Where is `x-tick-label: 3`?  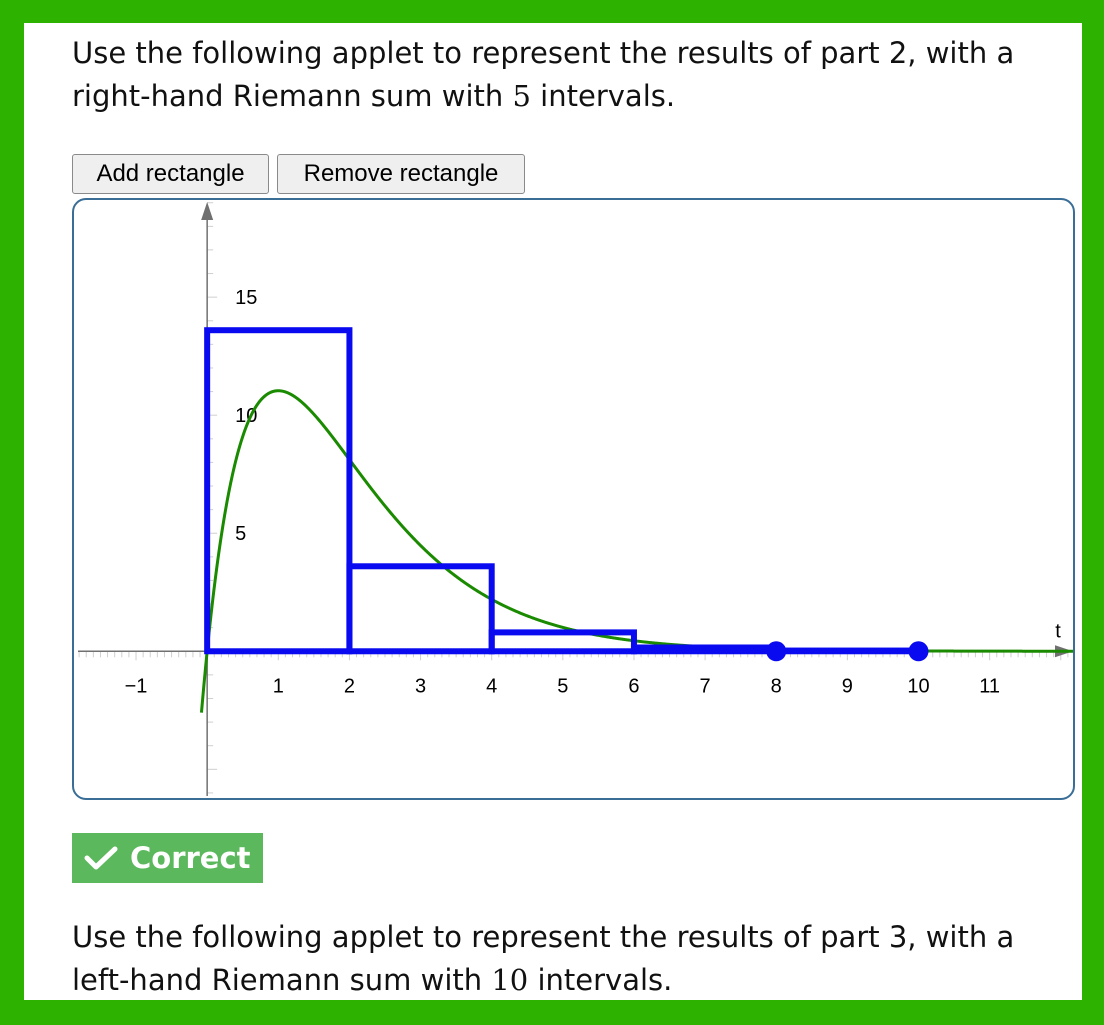
x-tick-label: 3 is located at coordinates (420, 686).